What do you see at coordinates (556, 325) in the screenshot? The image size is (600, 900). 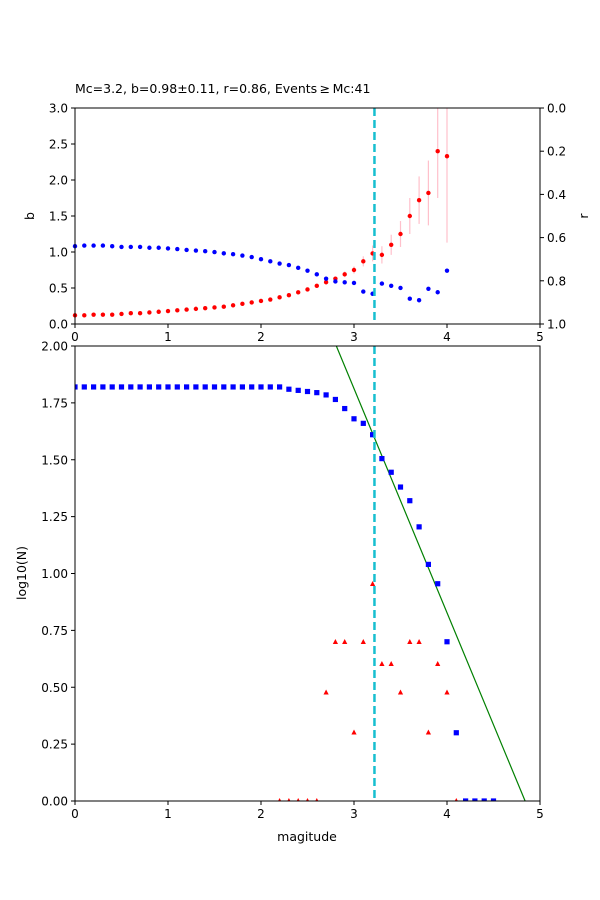 I see `top-y2-tick-label: 1.0` at bounding box center [556, 325].